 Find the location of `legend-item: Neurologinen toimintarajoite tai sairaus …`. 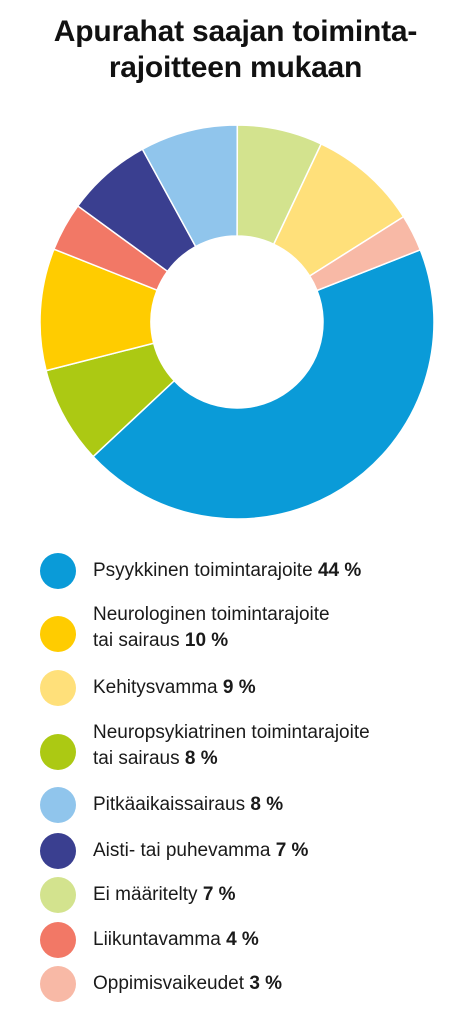

legend-item: Neurologinen toimintarajoite tai sairaus … is located at coordinates (250, 628).